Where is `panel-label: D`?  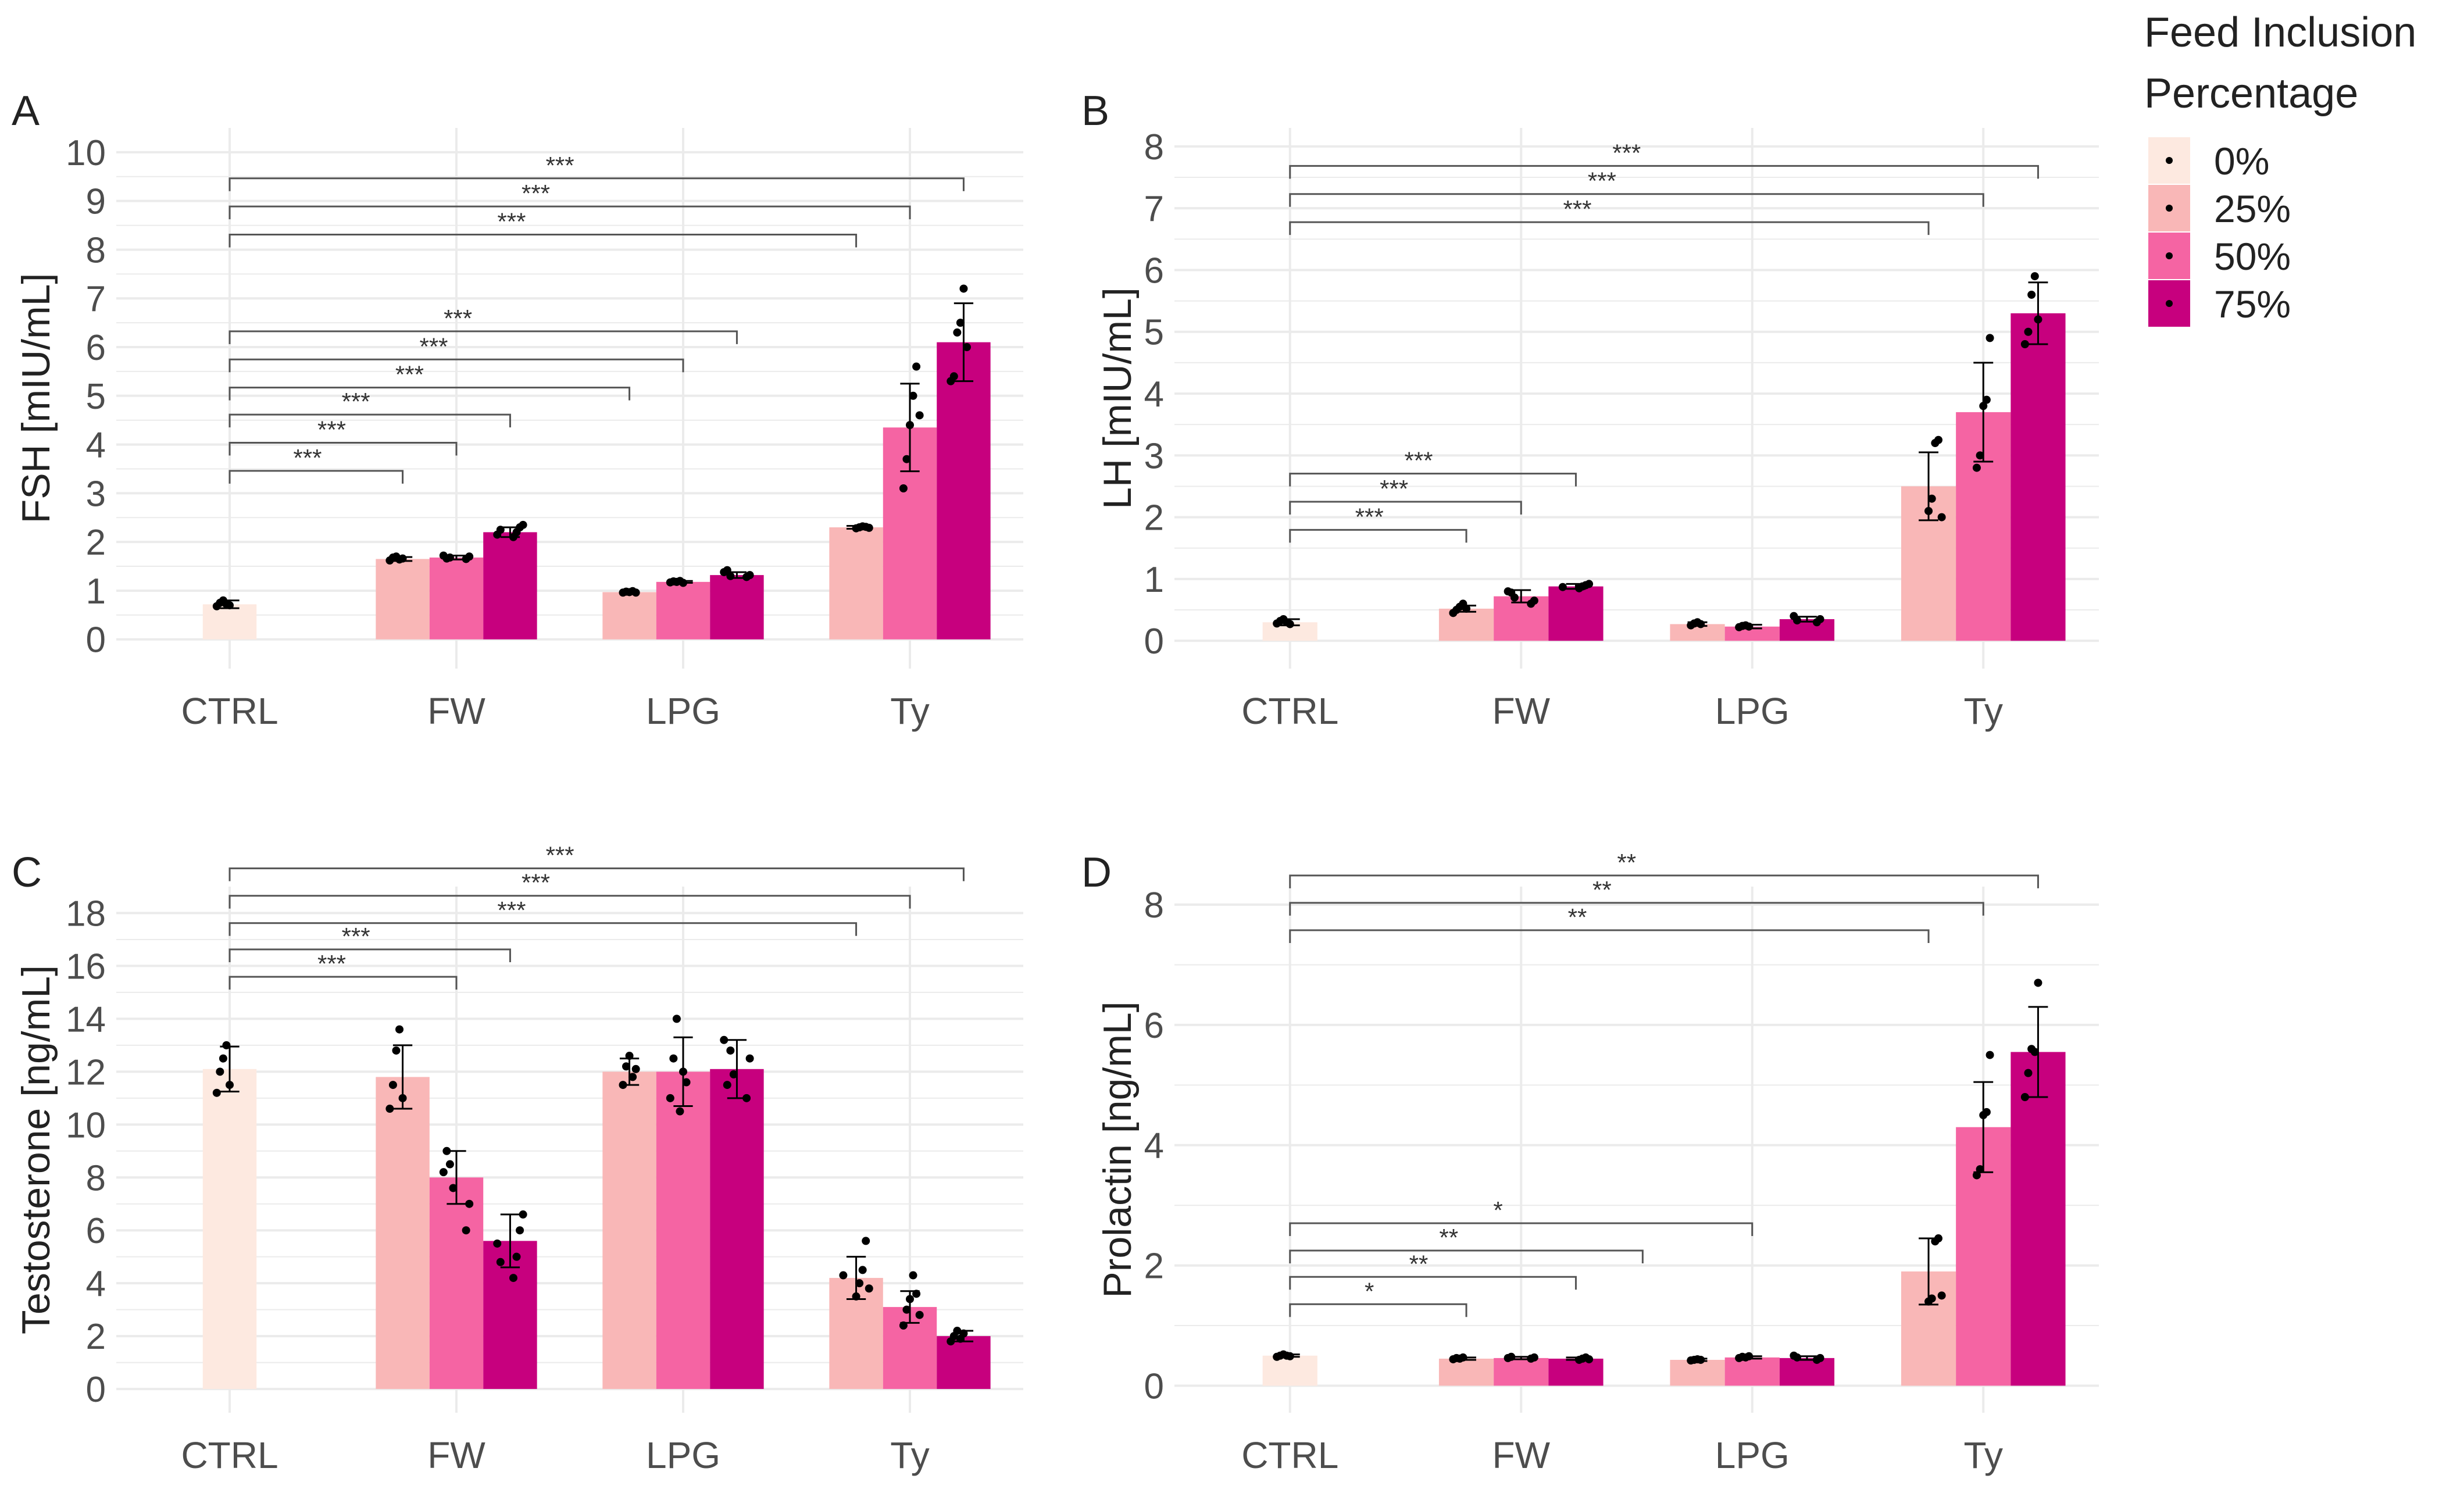 panel-label: D is located at coordinates (1096, 872).